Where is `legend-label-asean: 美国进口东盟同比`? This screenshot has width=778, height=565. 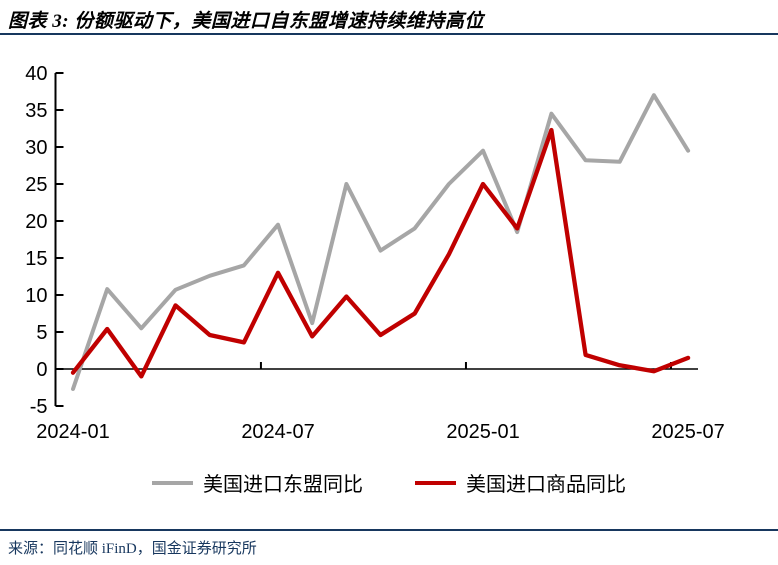
legend-label-asean: 美国进口东盟同比 is located at coordinates (283, 485).